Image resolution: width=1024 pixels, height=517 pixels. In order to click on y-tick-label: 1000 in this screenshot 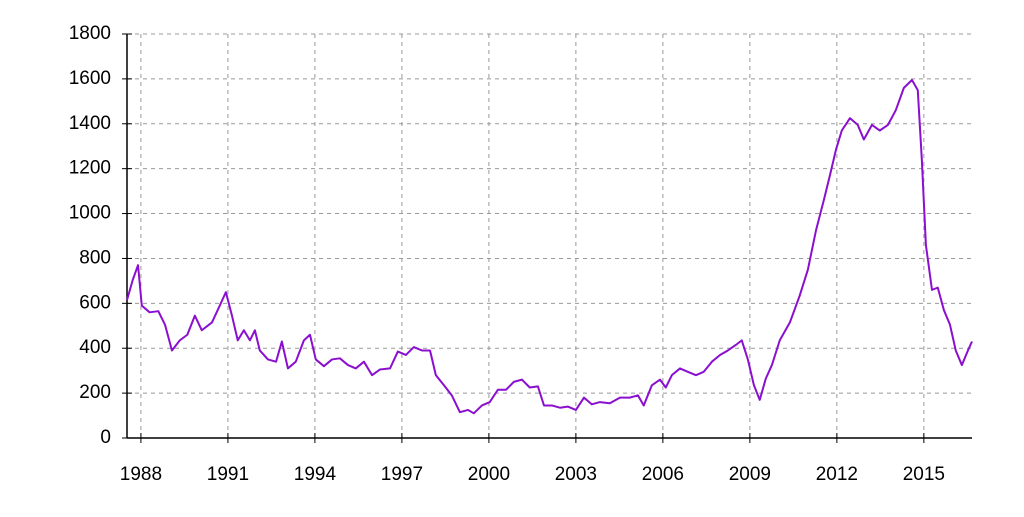, I will do `click(90, 213)`.